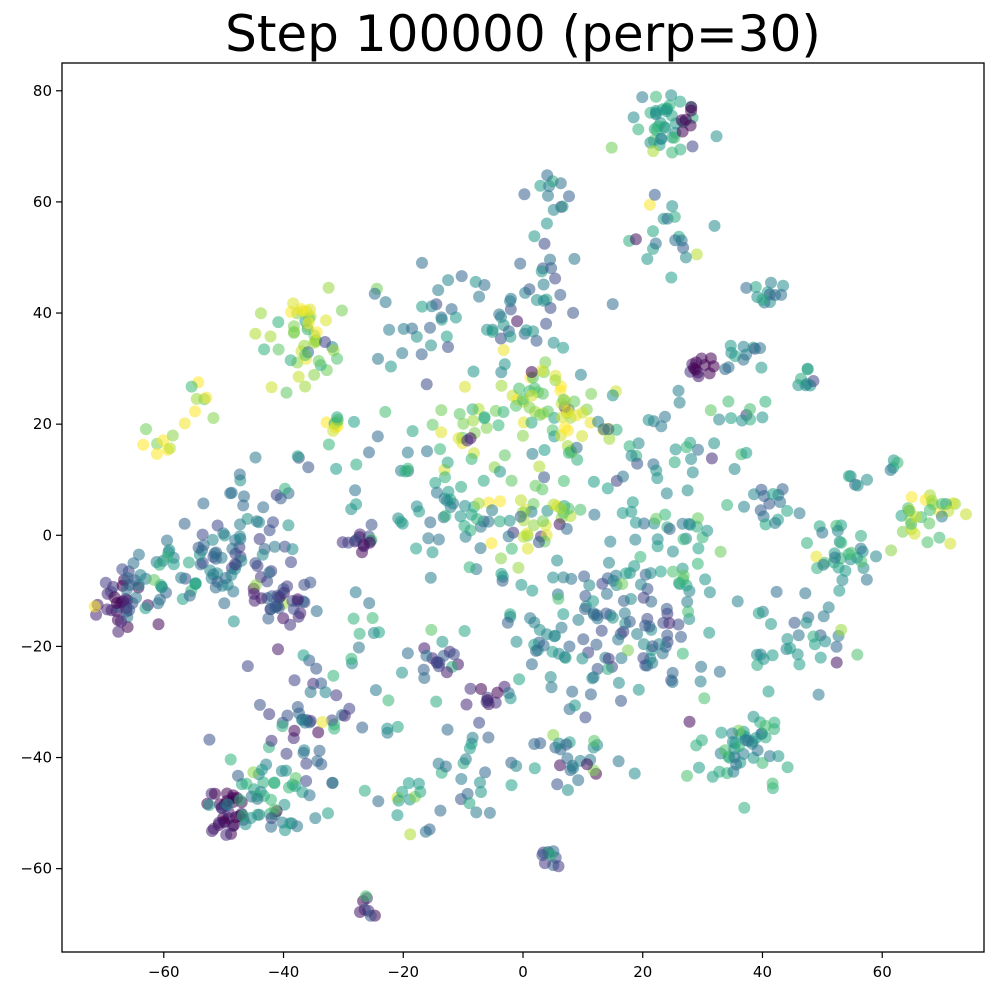 The width and height of the screenshot is (996, 995). What do you see at coordinates (36, 869) in the screenshot?
I see `y-tick-label: −60` at bounding box center [36, 869].